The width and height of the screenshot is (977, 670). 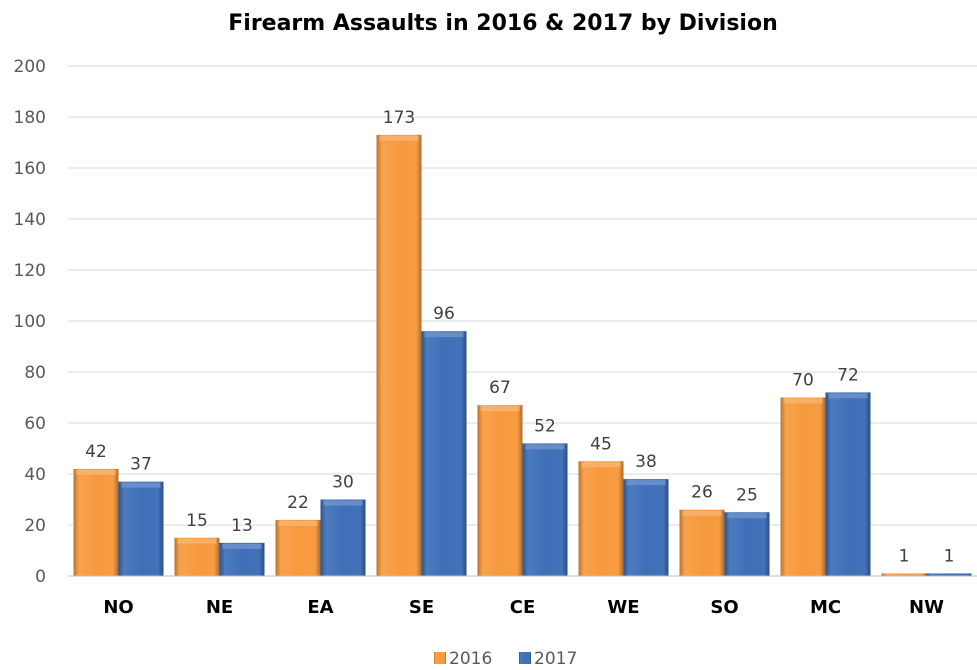 I want to click on data-label-2016-NW: 1, so click(x=904, y=556).